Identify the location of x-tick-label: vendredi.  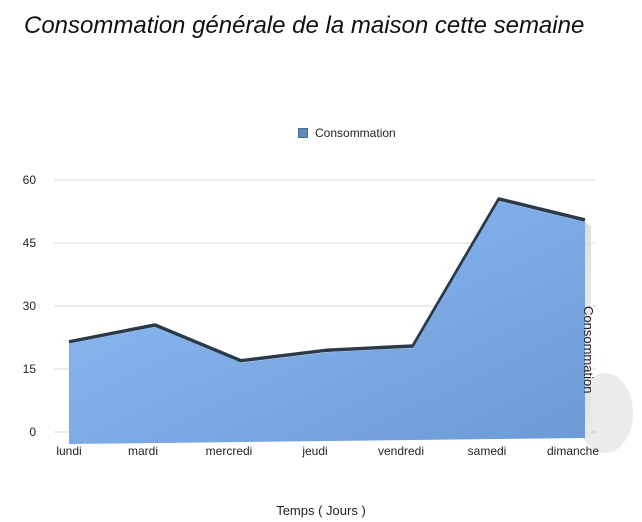
(401, 451).